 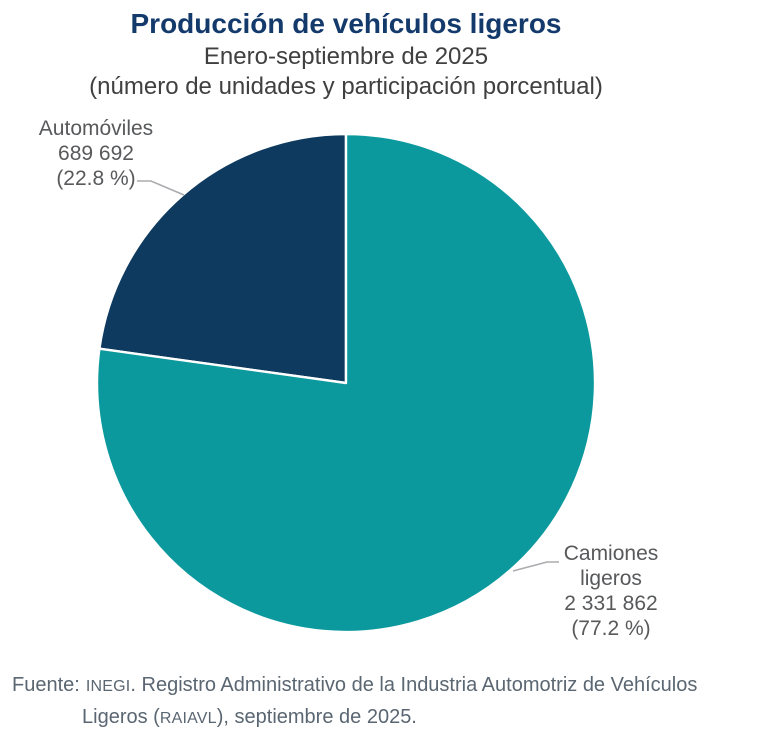 I want to click on slice-value: 689 692, so click(x=96, y=153).